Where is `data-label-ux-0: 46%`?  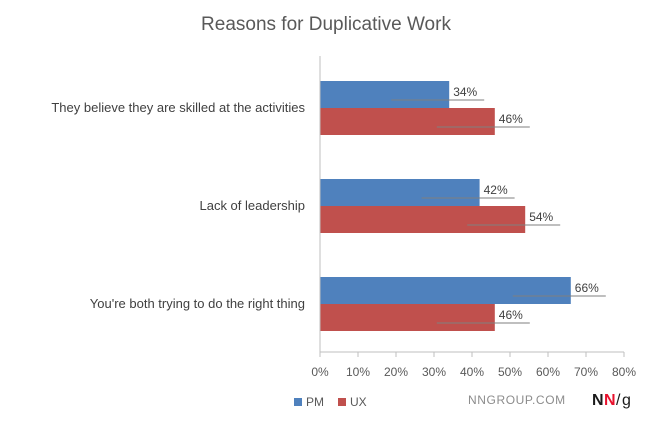
data-label-ux-0: 46% is located at coordinates (511, 119).